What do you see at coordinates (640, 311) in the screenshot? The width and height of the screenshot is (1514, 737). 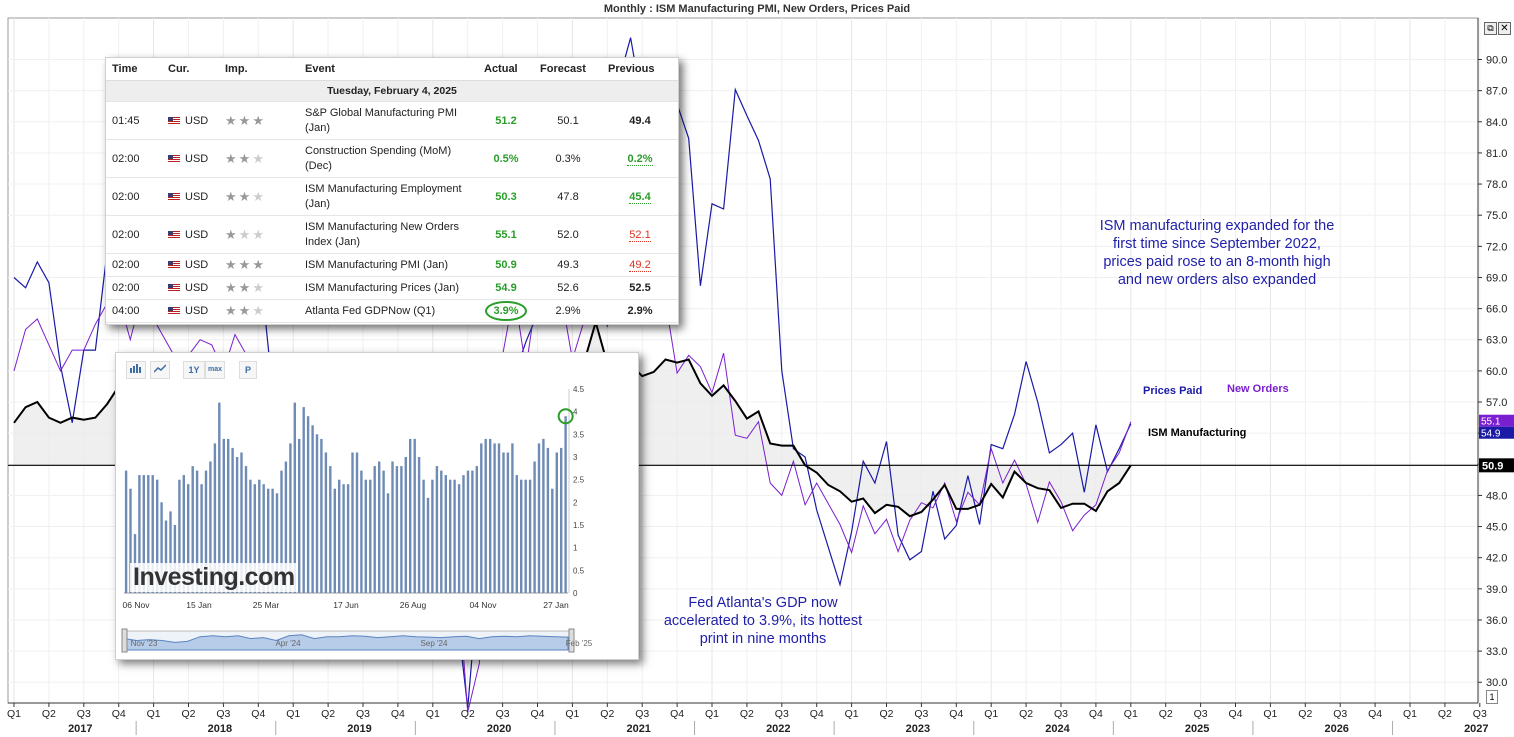 I see `event-previous: 2.9%` at bounding box center [640, 311].